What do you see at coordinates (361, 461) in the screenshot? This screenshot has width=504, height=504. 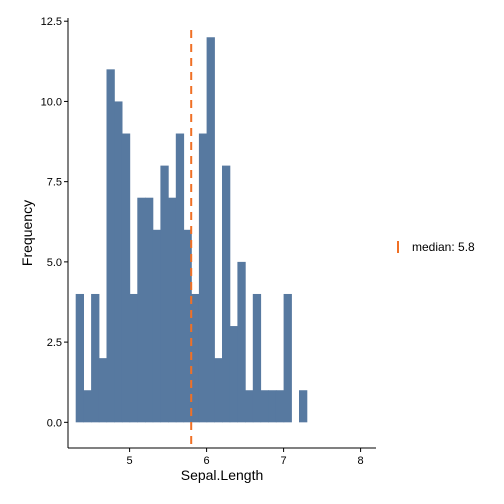 I see `x-tick-label: 8` at bounding box center [361, 461].